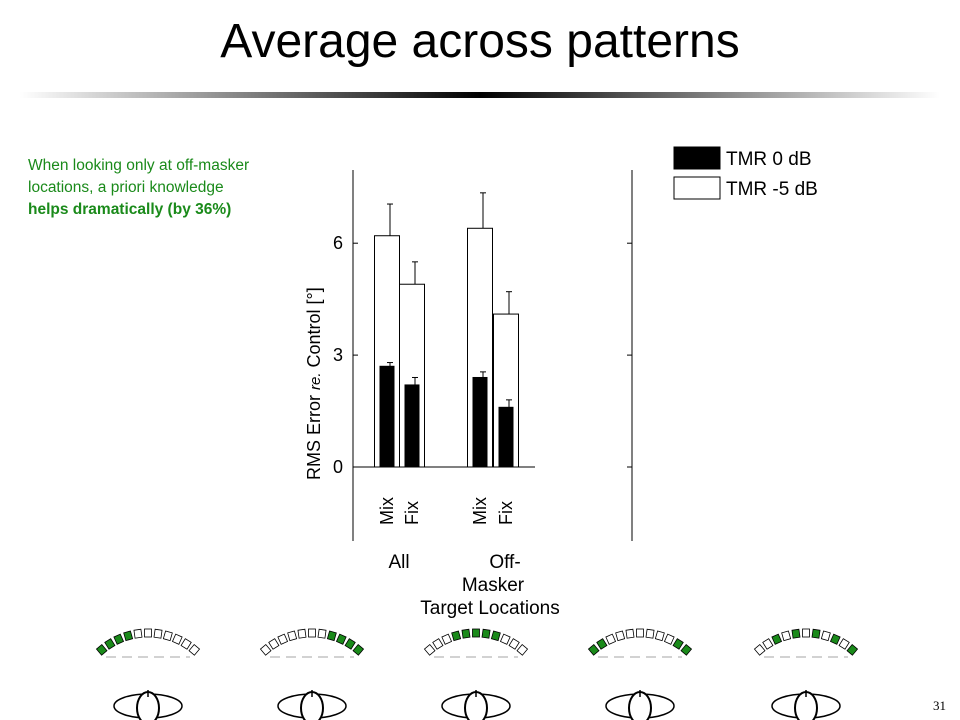 This screenshot has width=960, height=720. What do you see at coordinates (130, 209) in the screenshot?
I see `note-bold-text: helps dramatically (by 36%)` at bounding box center [130, 209].